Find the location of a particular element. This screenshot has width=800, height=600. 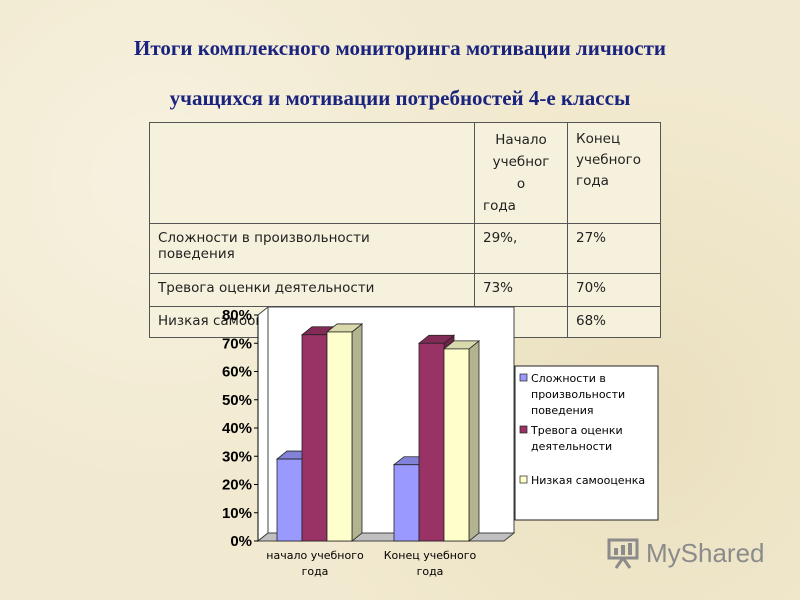

myshared-logo: MyShared is located at coordinates (685, 553).